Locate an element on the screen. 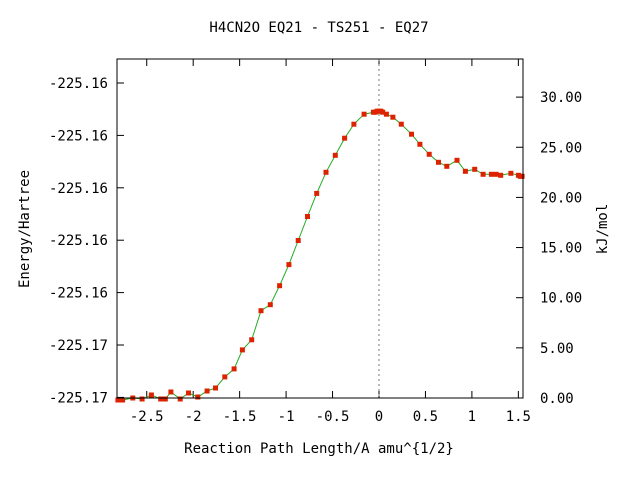 The image size is (640, 480). y-right-tick-label: 10.00 is located at coordinates (561, 299).